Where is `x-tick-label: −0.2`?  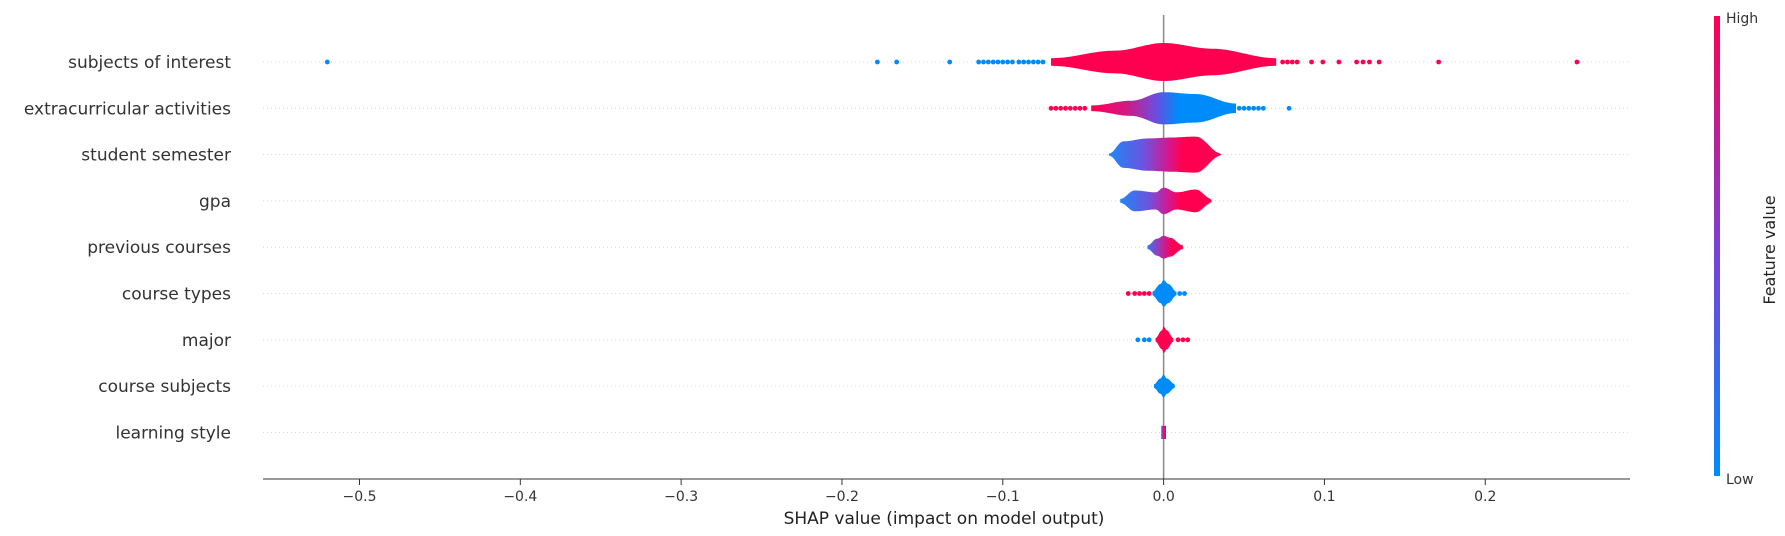
x-tick-label: −0.2 is located at coordinates (842, 497).